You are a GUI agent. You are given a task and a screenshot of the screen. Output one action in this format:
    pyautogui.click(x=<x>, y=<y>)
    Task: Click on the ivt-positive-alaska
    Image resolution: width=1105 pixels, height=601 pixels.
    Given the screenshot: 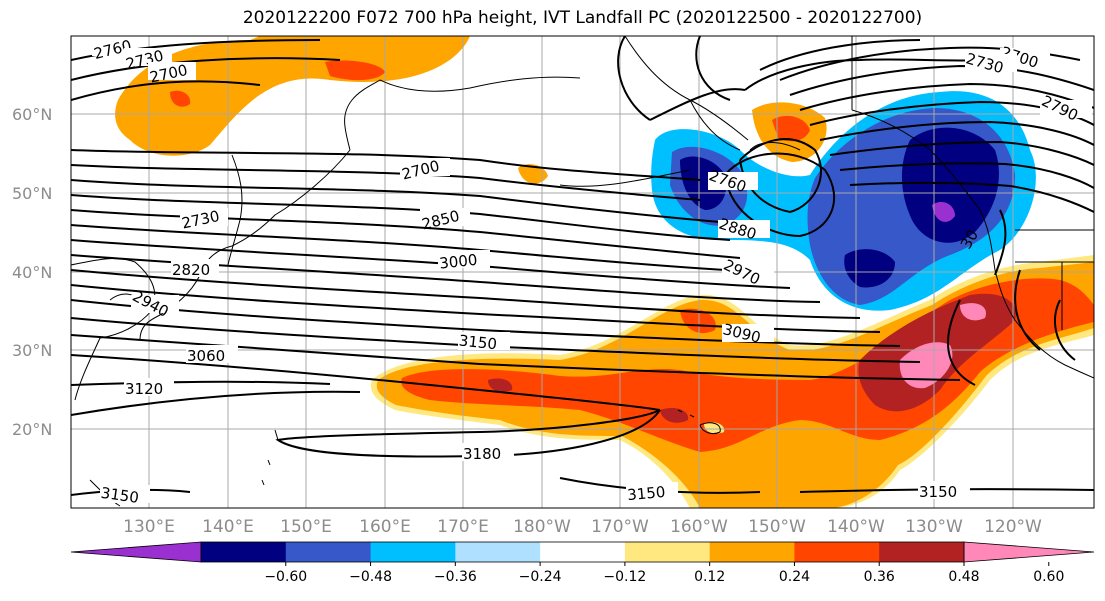 What is the action you would take?
    pyautogui.click(x=789, y=132)
    